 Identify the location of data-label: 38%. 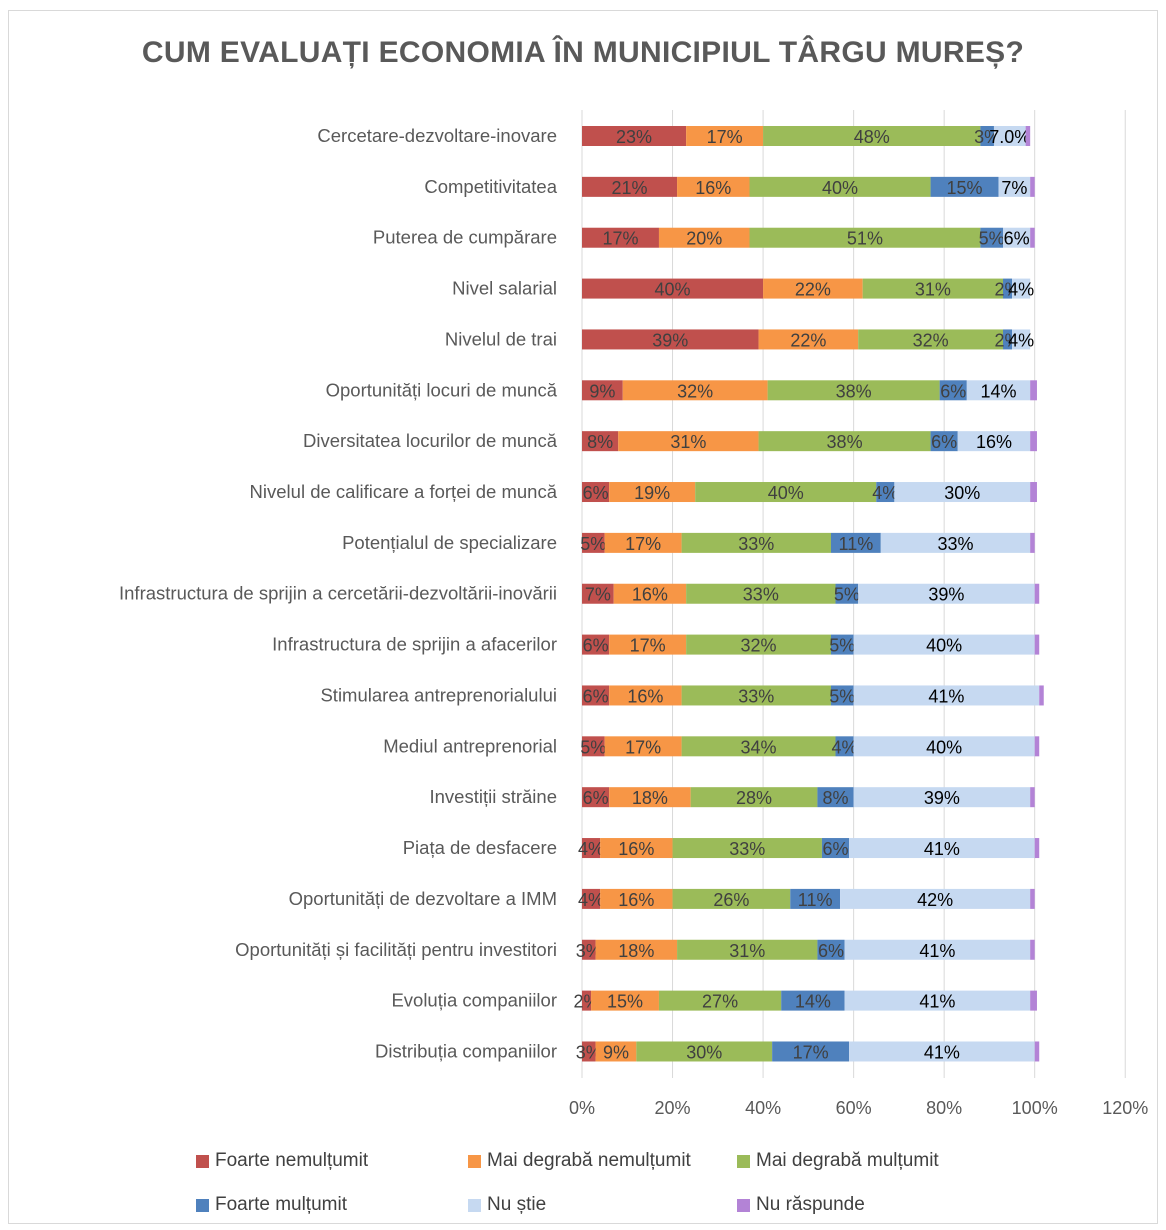
(854, 391).